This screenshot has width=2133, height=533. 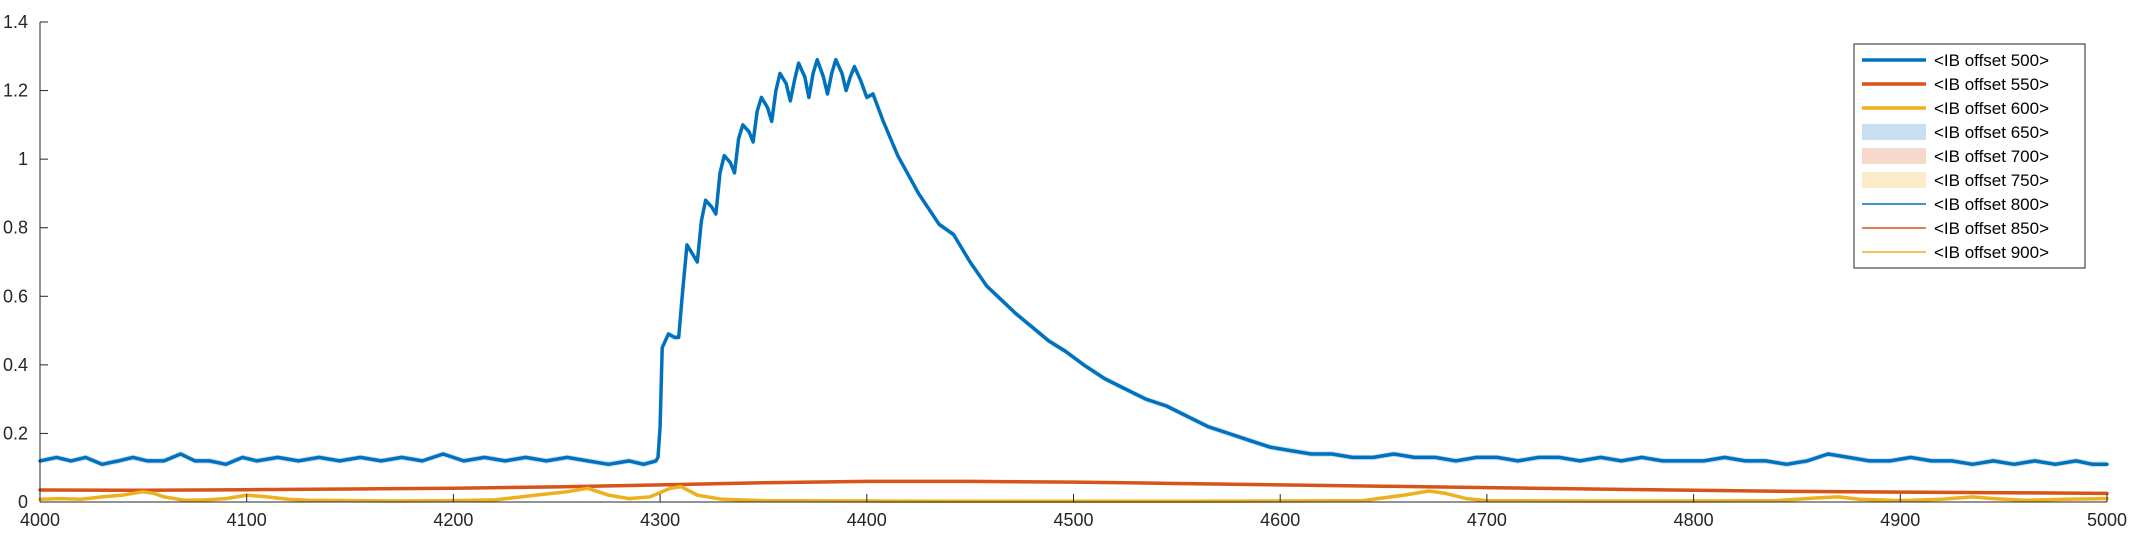 What do you see at coordinates (1991, 204) in the screenshot?
I see `legend-label: <IB offset 800>` at bounding box center [1991, 204].